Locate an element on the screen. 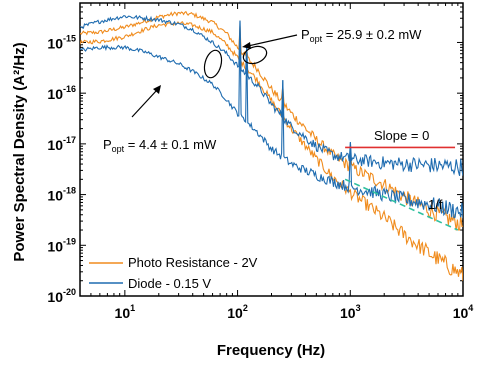 The image size is (489, 365). y-axis-title: Power Spectral Density (A²/Hz) is located at coordinates (19, 151).